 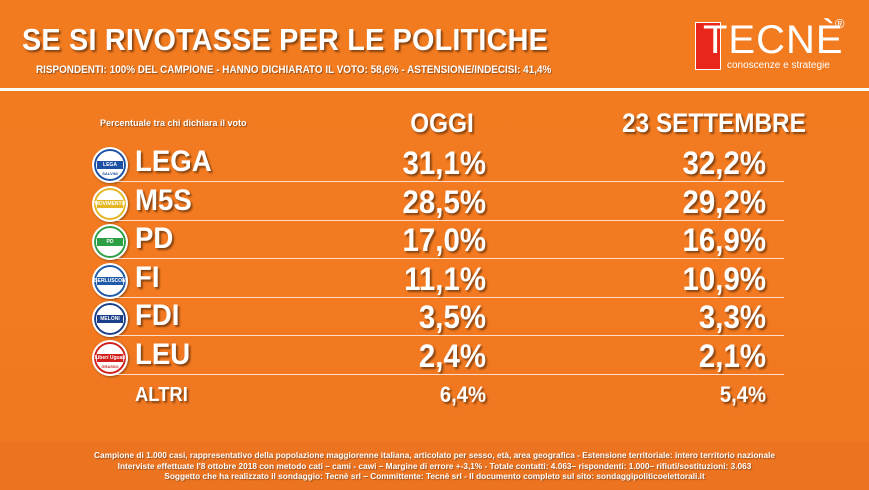 I want to click on value-today: 6,4%, so click(x=462, y=394).